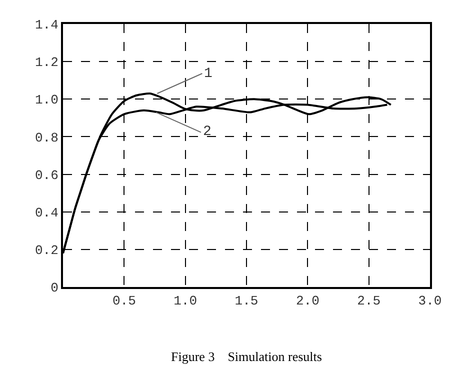 This screenshot has height=365, width=474. I want to click on annotation: 1, so click(208, 74).